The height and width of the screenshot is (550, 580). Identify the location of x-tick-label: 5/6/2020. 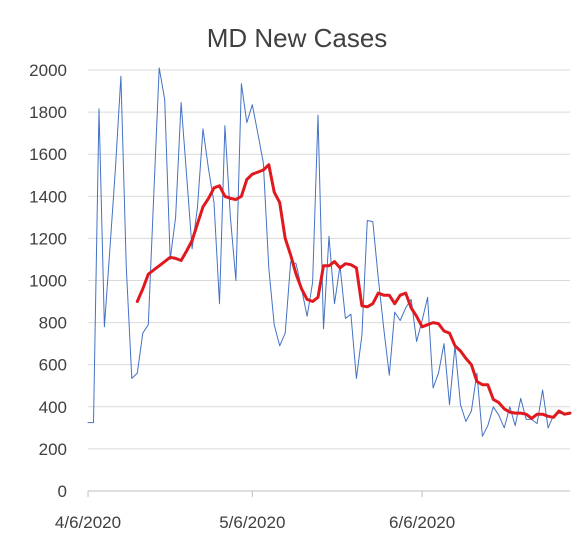
(252, 522).